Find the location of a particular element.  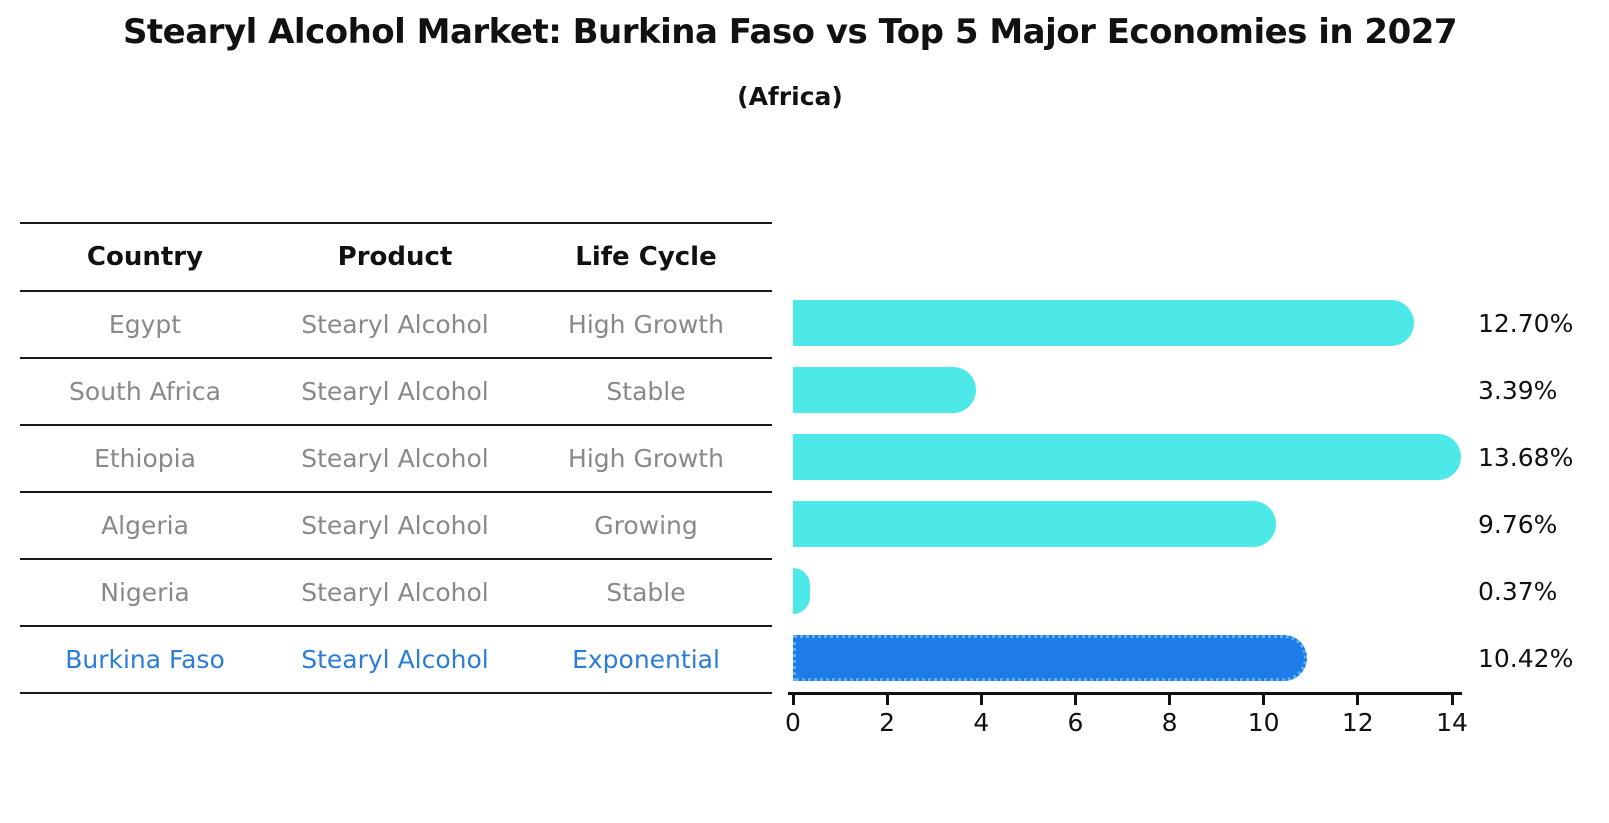

bar-value-label: 0.37% is located at coordinates (1518, 591).